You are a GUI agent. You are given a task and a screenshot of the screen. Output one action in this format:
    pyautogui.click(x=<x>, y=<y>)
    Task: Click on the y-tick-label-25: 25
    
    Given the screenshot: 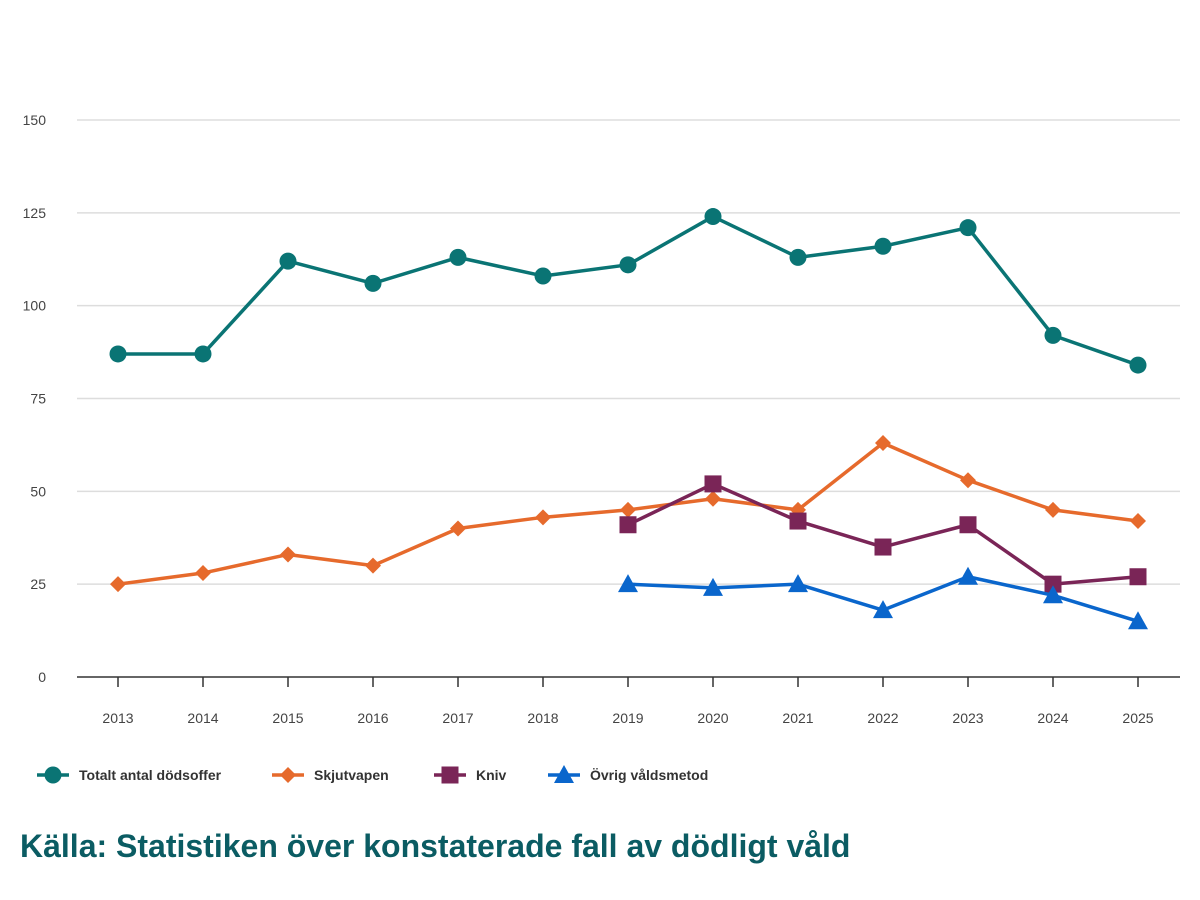 What is the action you would take?
    pyautogui.click(x=38, y=584)
    